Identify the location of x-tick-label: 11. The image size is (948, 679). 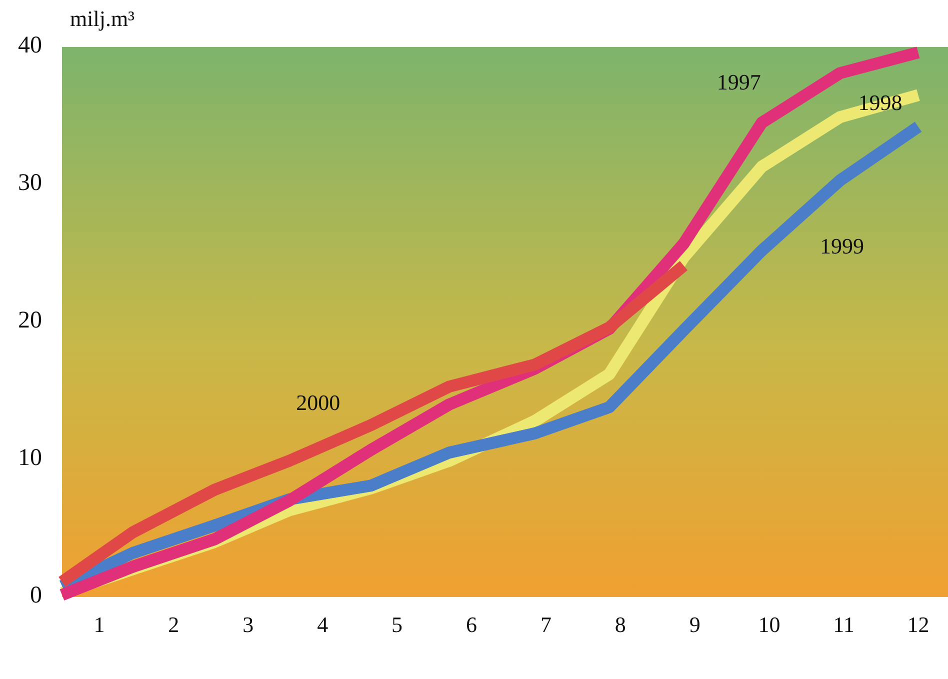
(843, 625).